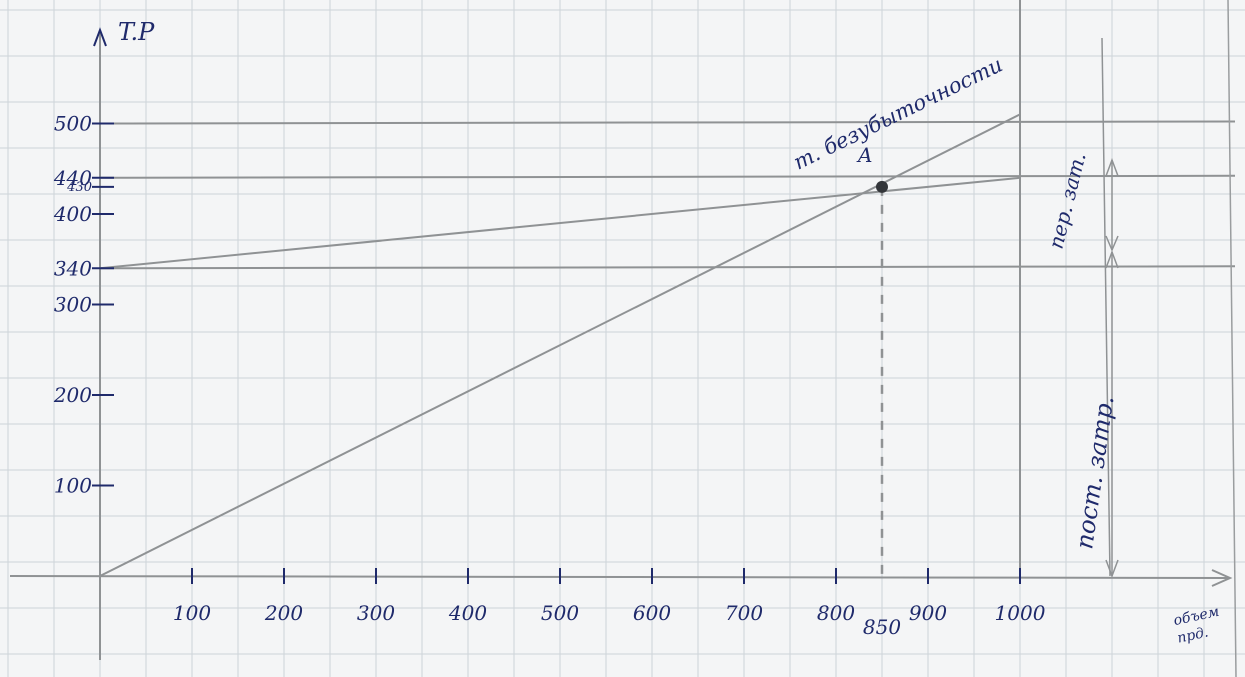 The image size is (1245, 677). Describe the element at coordinates (864, 155) in the screenshot. I see `point-label: A` at that location.